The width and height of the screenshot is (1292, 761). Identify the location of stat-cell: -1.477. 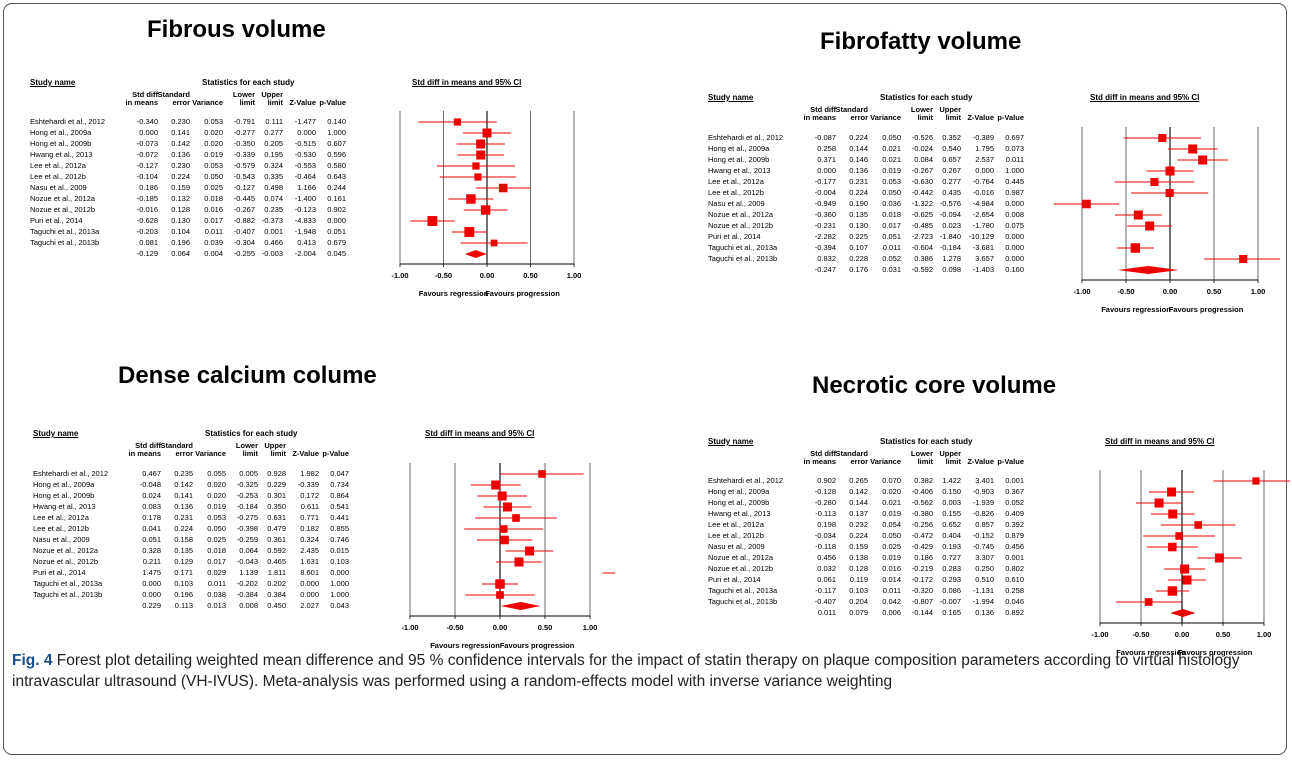
(305, 121).